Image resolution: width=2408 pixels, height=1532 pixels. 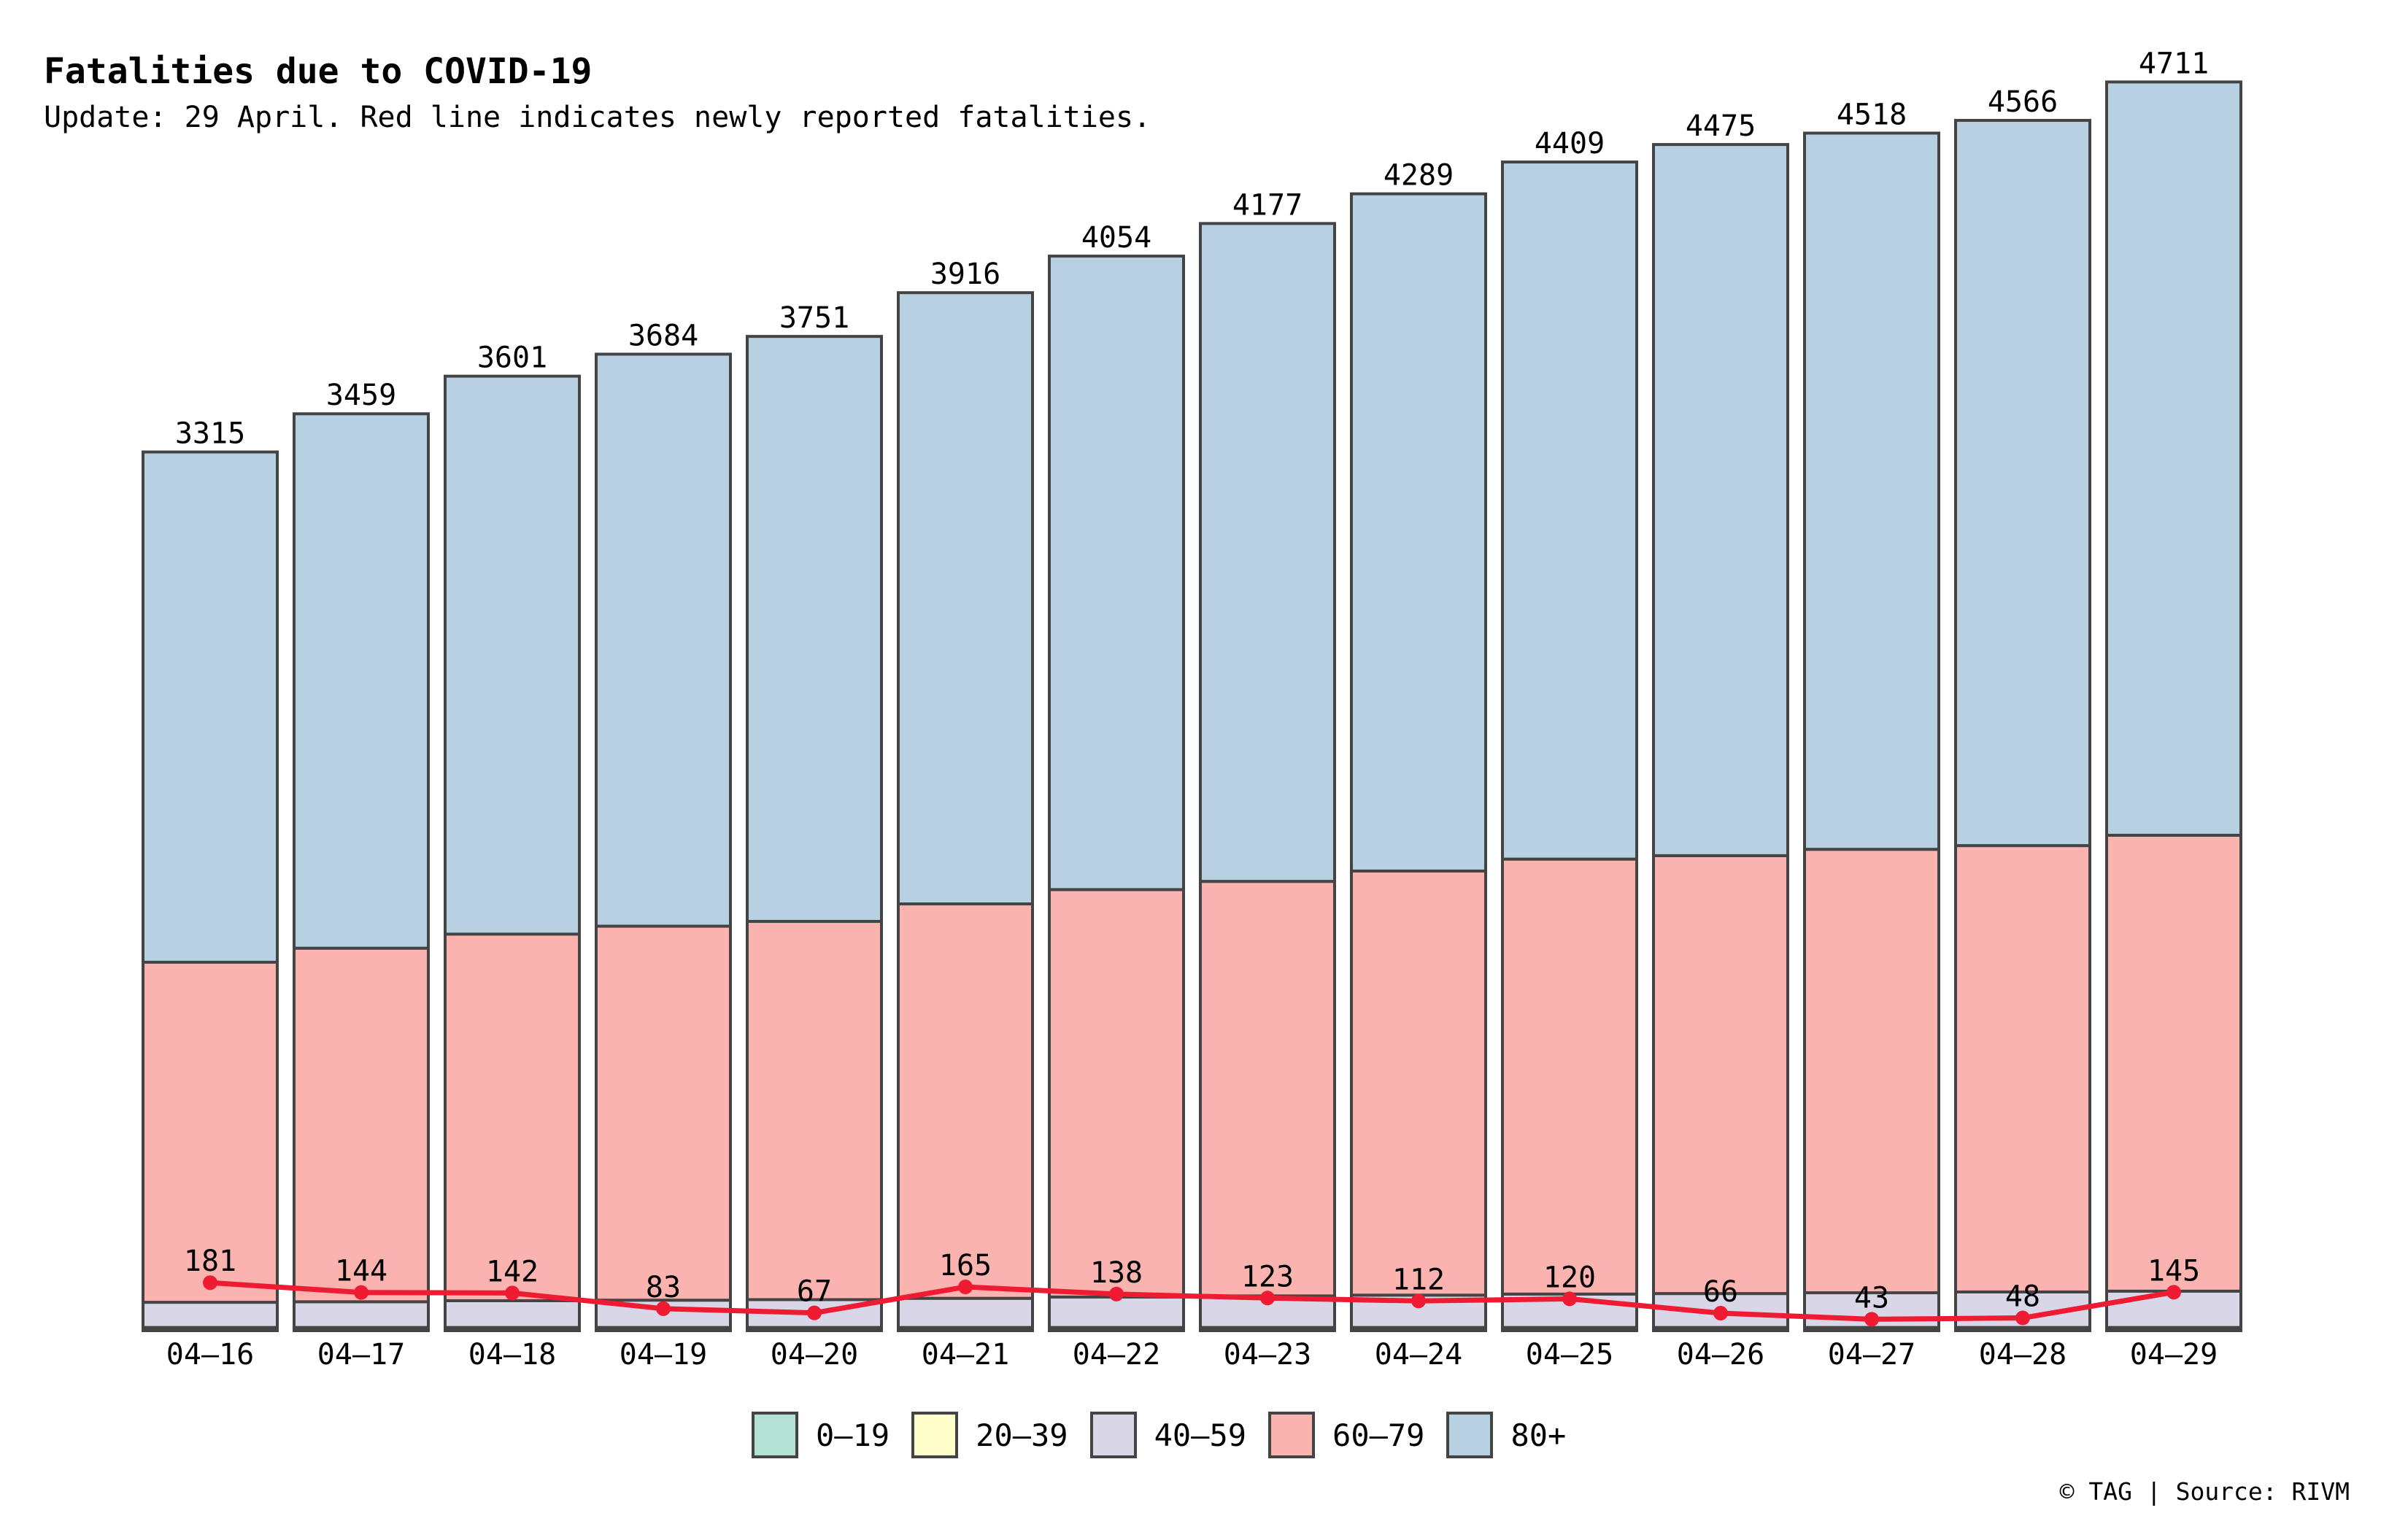 What do you see at coordinates (1022, 1435) in the screenshot?
I see `legend-label: 20–39` at bounding box center [1022, 1435].